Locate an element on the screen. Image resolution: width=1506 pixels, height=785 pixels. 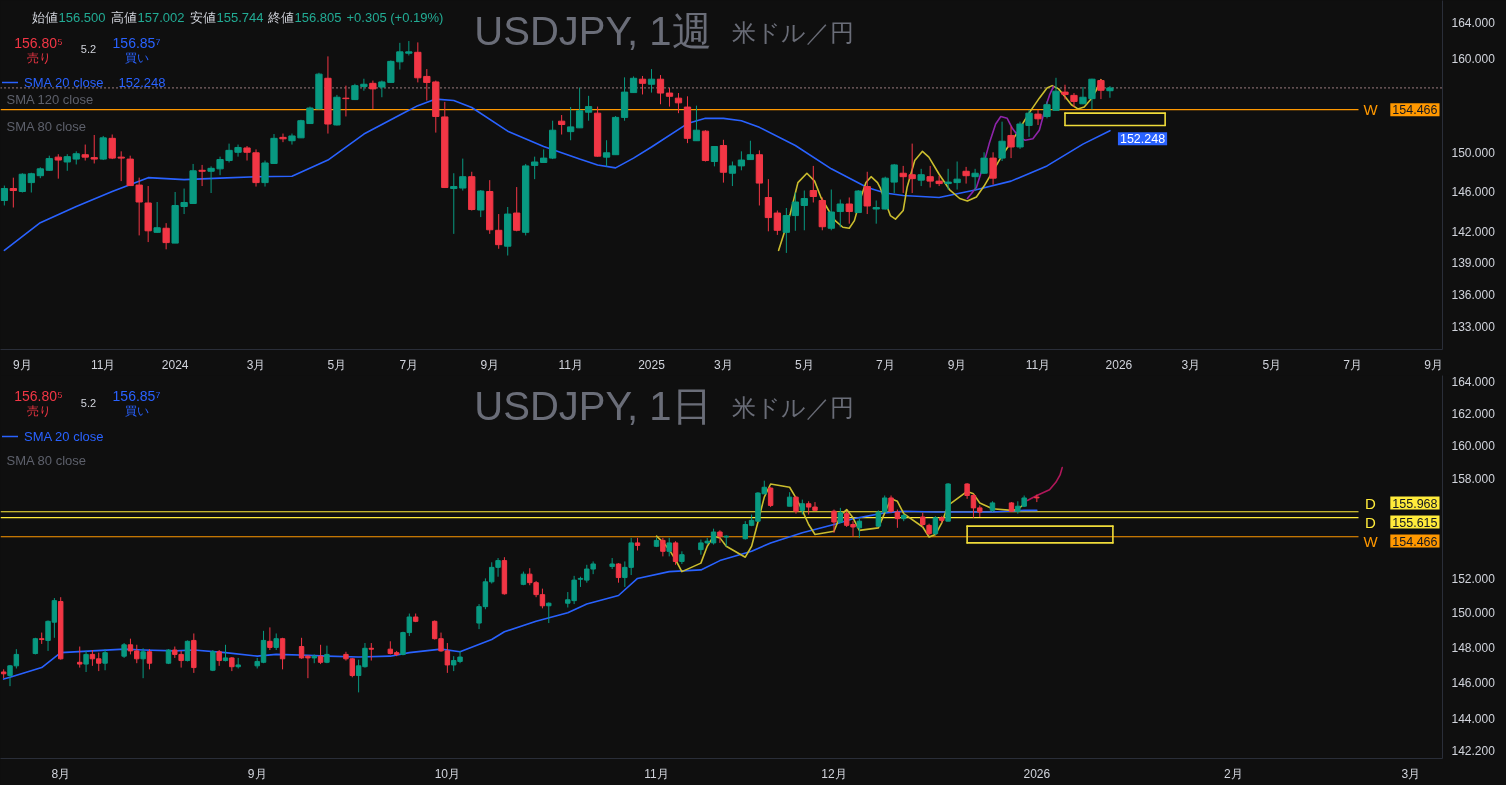
legend-label: SMA 20 close is located at coordinates (64, 82).